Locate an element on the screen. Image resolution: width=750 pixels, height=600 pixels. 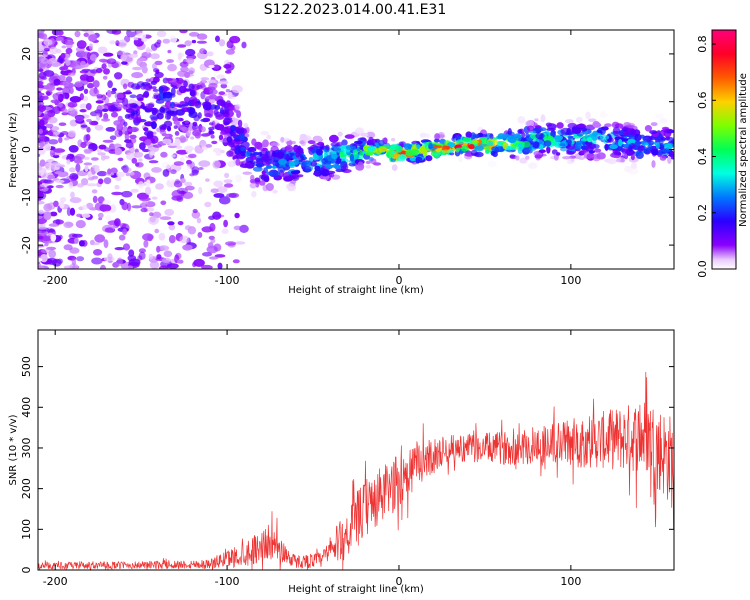
colorbar-frame is located at coordinates (724, 149).